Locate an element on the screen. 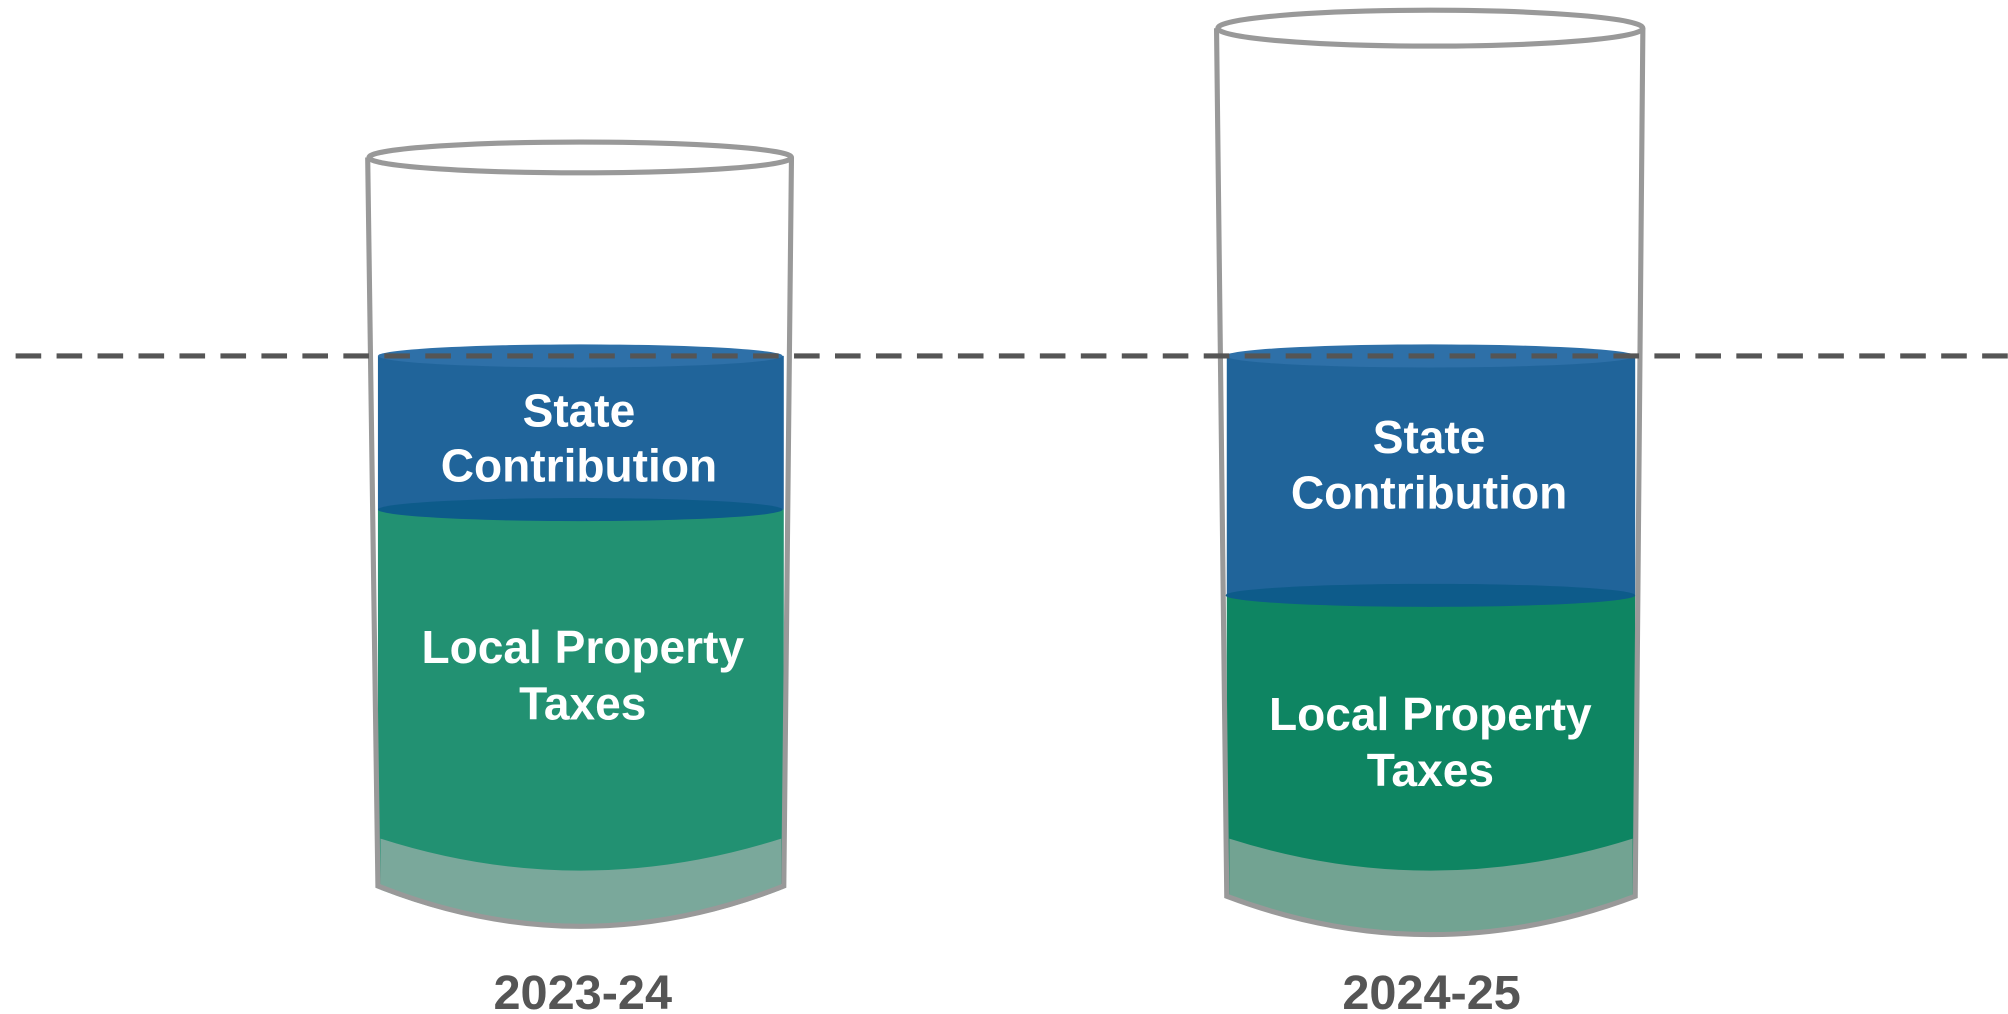 The width and height of the screenshot is (2008, 1014). liquid-surface is located at coordinates (580, 356).